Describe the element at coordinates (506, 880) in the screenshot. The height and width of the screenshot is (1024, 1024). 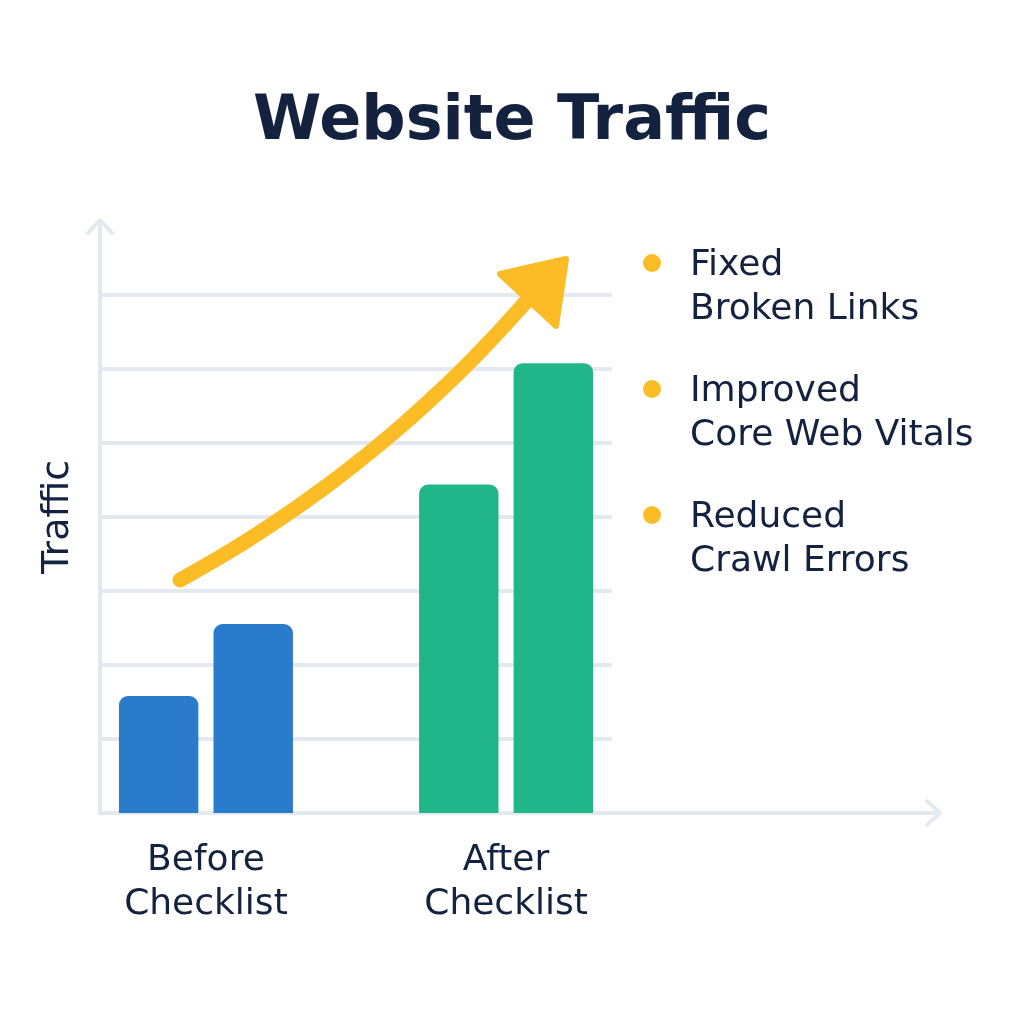
I see `x-tick-label: After Checklist` at that location.